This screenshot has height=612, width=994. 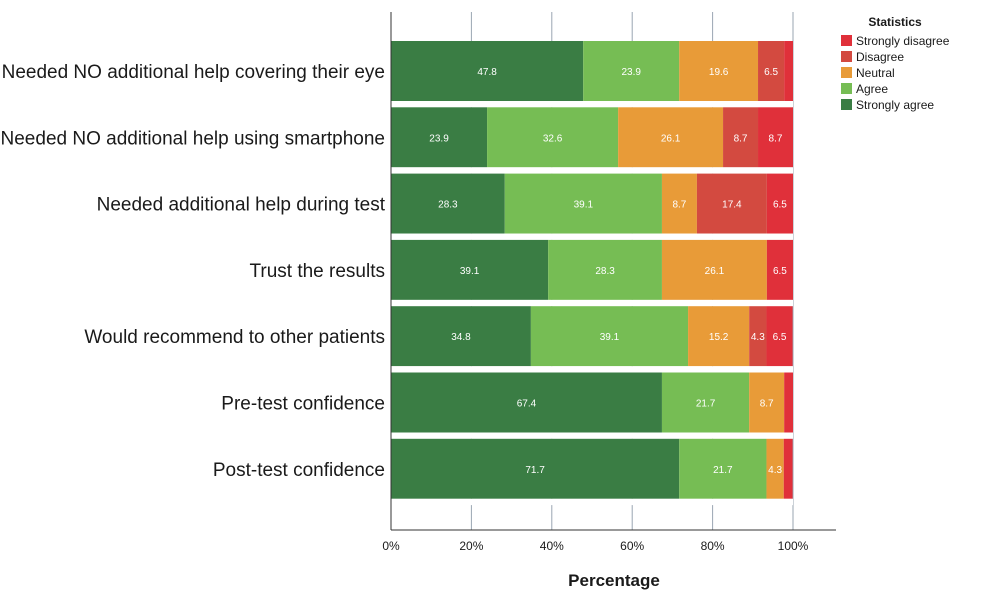 I want to click on data-label: 47.8, so click(x=487, y=72).